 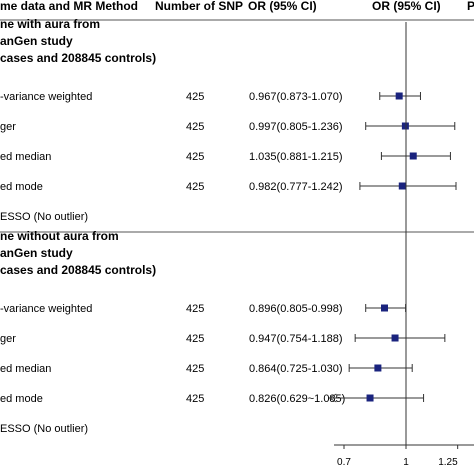 What do you see at coordinates (406, 462) in the screenshot?
I see `x-tick-label: 1` at bounding box center [406, 462].